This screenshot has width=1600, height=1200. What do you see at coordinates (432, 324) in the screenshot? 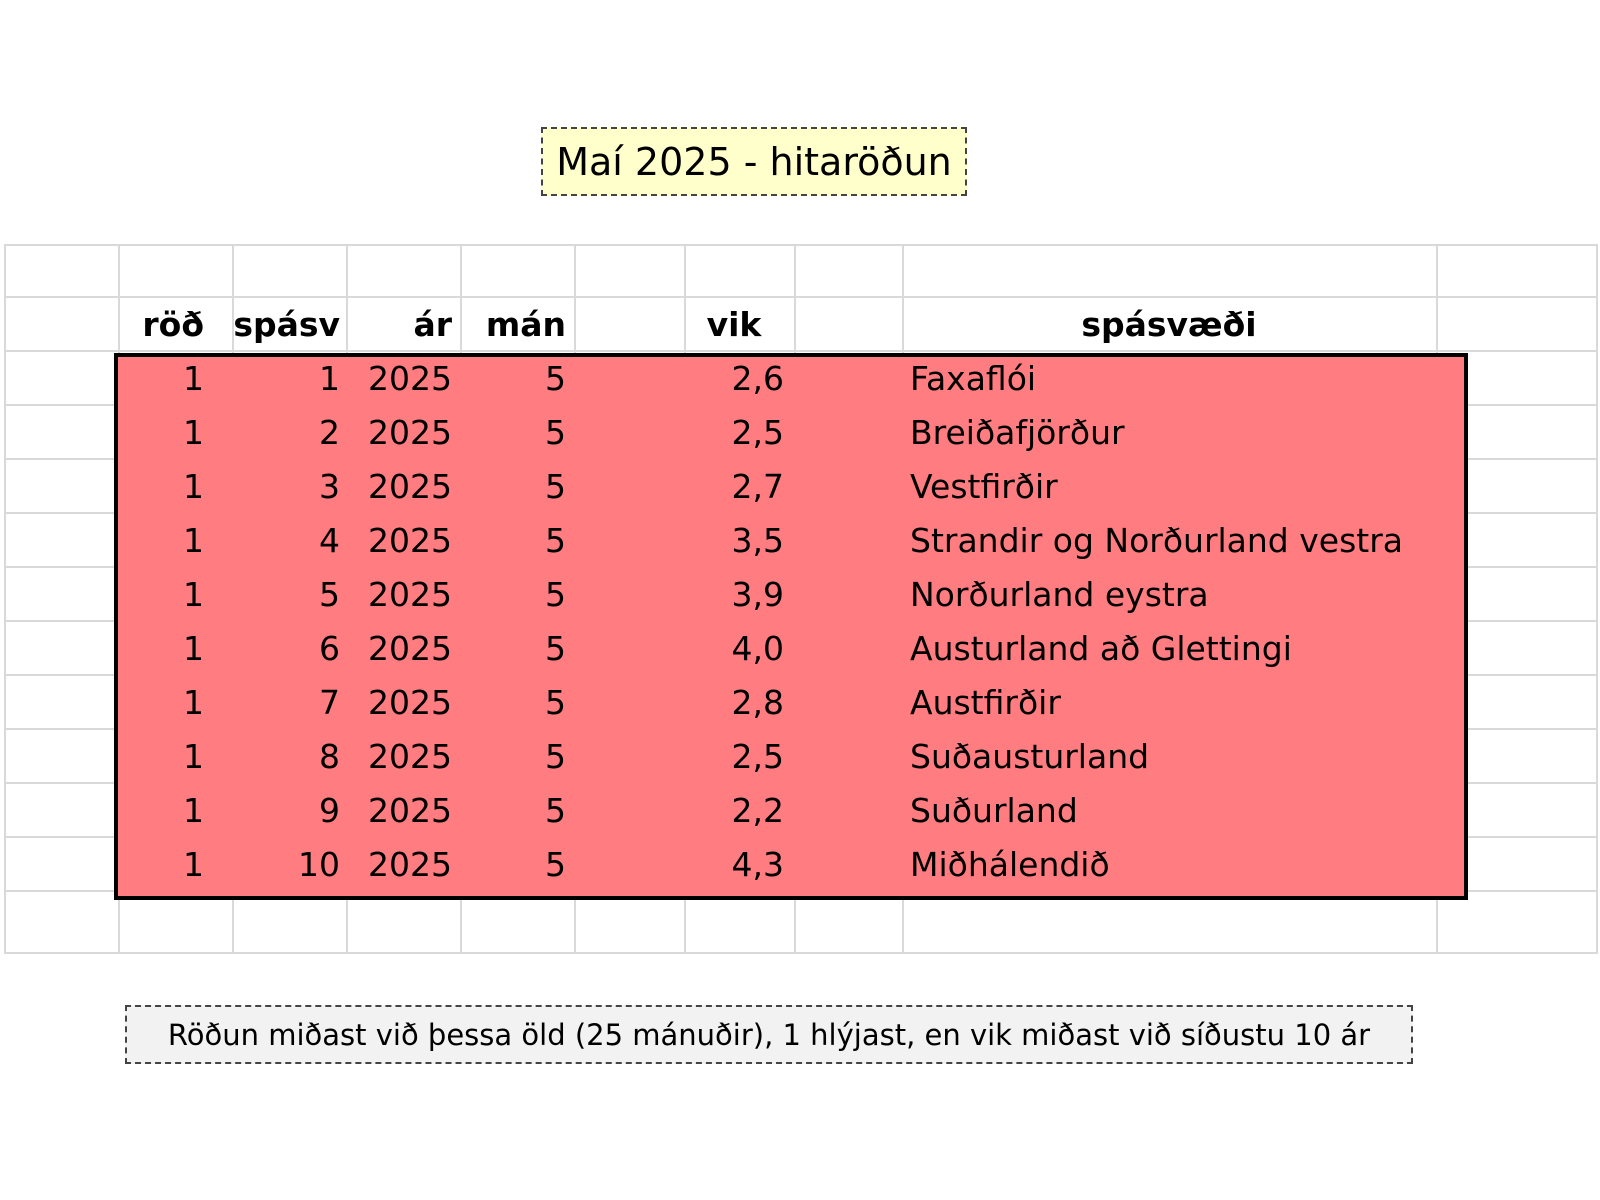
I see `column-header-ar: ár` at bounding box center [432, 324].